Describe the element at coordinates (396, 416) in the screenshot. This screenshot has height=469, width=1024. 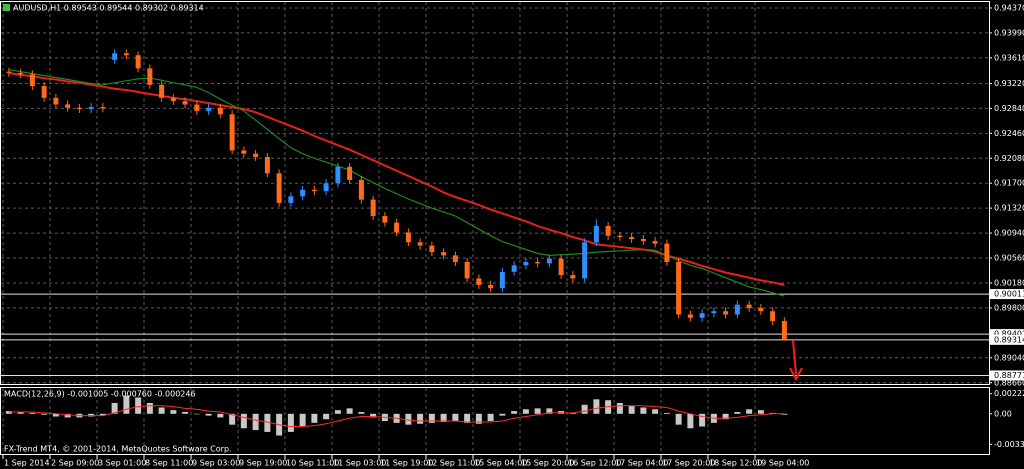
I see `macd-signal` at that location.